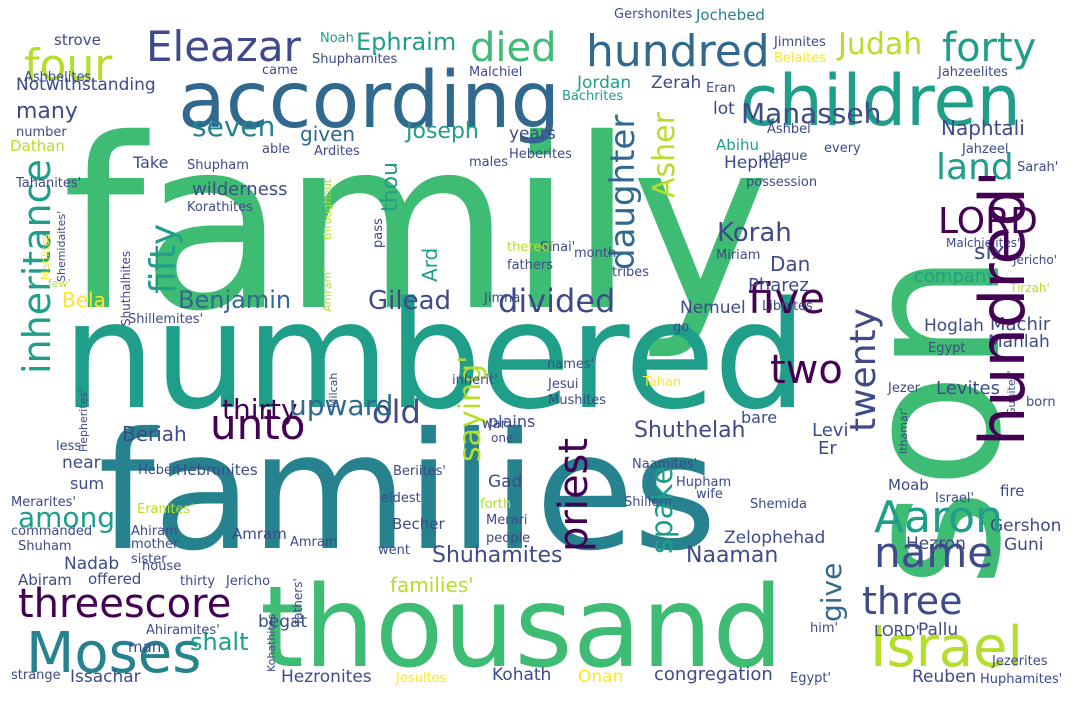  What do you see at coordinates (154, 531) in the screenshot?
I see `word-ahiram: Ahiram` at bounding box center [154, 531].